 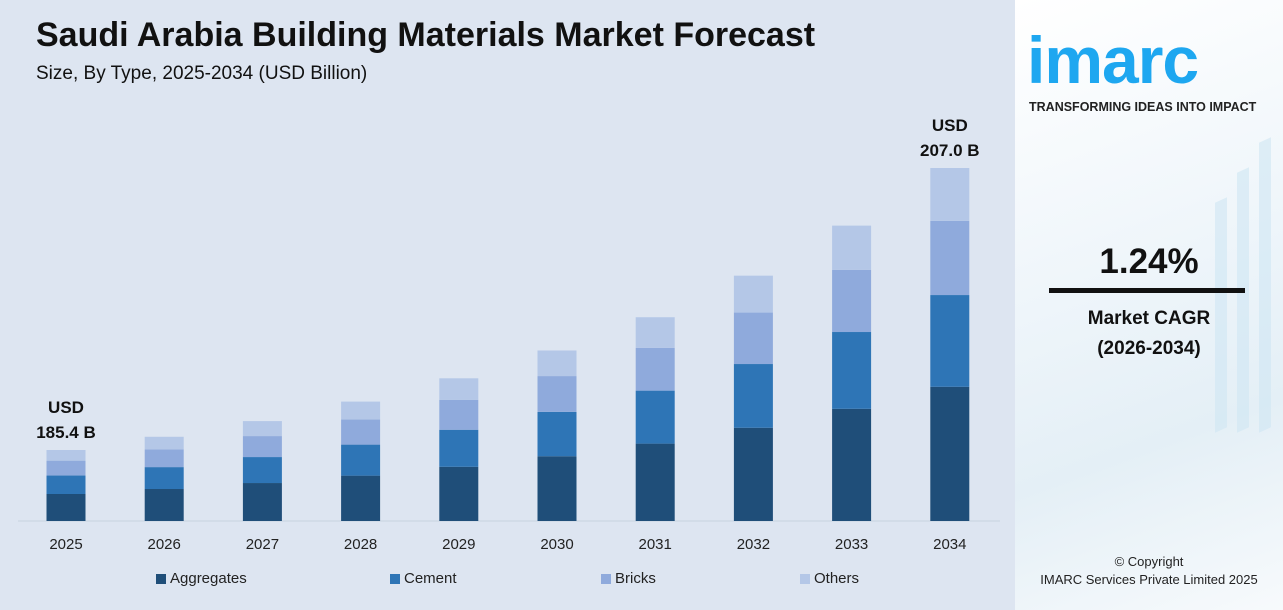 I want to click on bar-others-2028, so click(x=361, y=410).